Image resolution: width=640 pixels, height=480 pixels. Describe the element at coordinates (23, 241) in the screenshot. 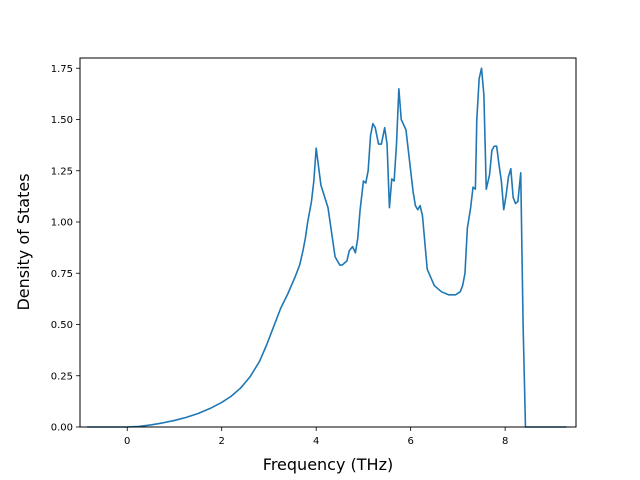

I see `y-axis-label: Density of States` at that location.